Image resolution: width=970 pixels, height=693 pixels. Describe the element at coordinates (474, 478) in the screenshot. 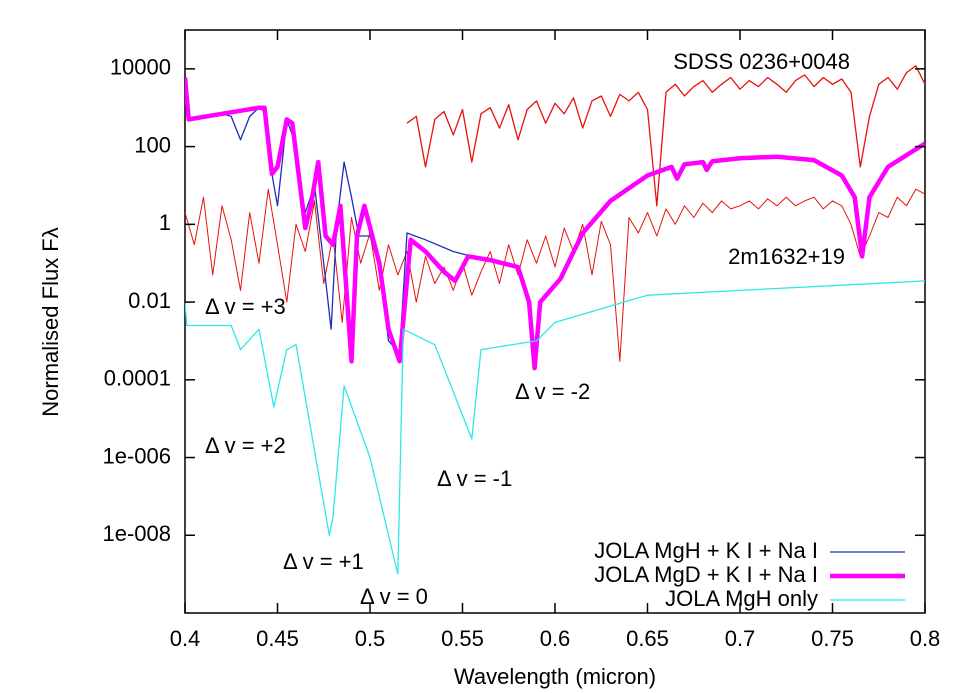

I see `band-annotation: Δ v = -1` at that location.